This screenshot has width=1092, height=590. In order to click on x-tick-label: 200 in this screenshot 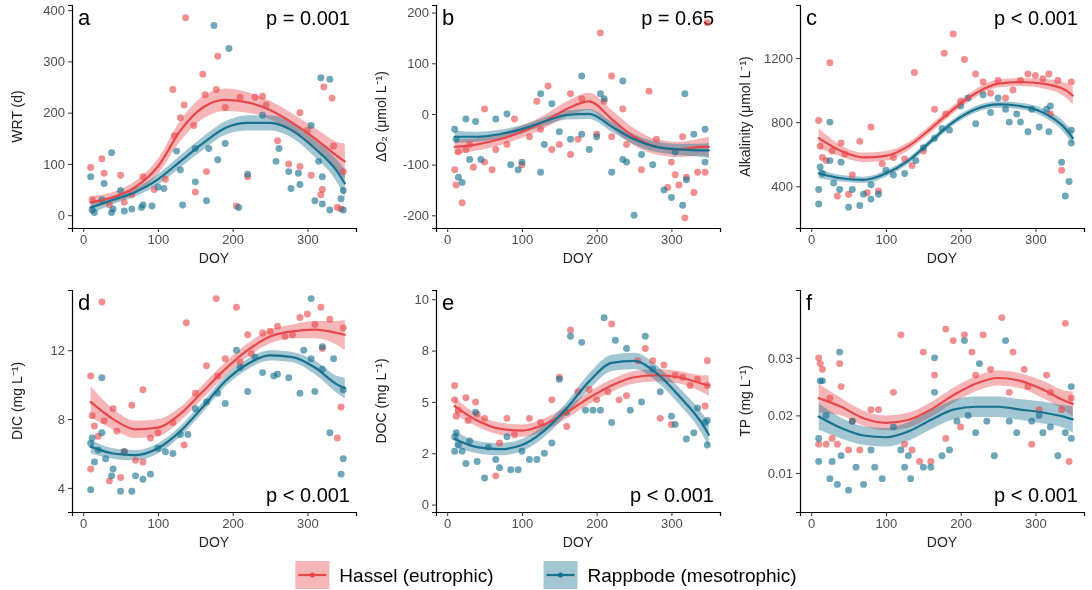, I will do `click(233, 524)`.